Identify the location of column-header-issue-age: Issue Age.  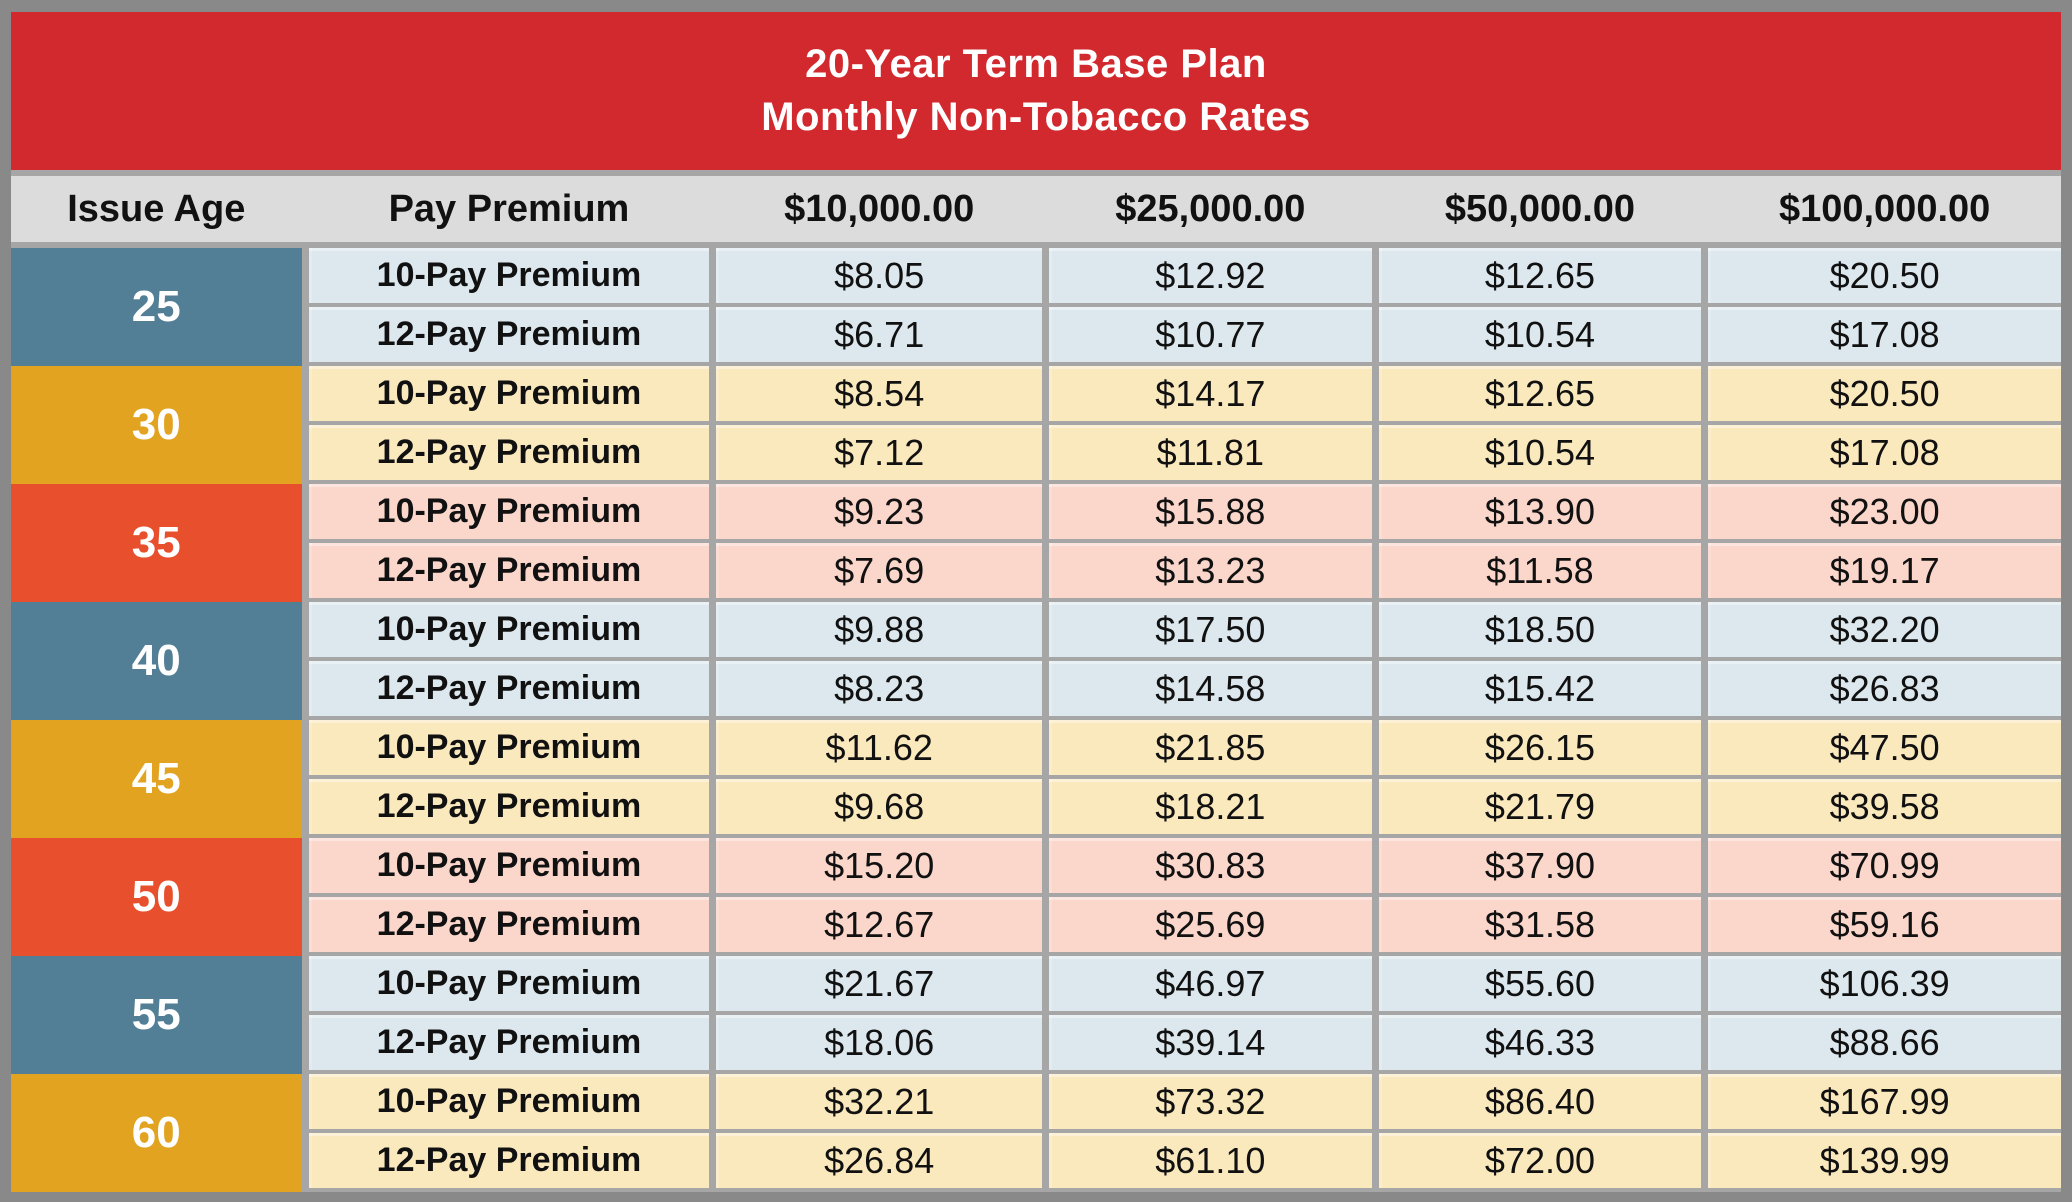
(156, 208).